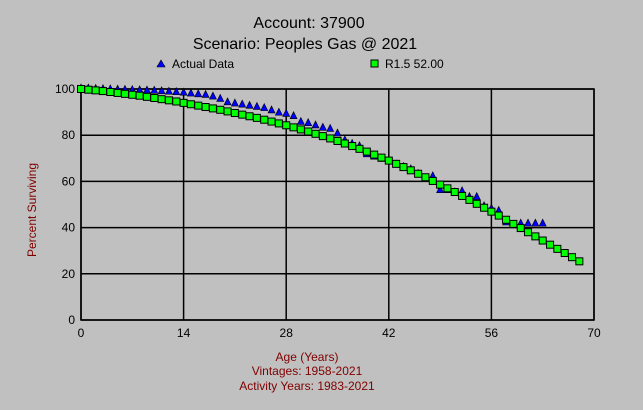  What do you see at coordinates (81, 333) in the screenshot?
I see `x-tick-label: 0` at bounding box center [81, 333].